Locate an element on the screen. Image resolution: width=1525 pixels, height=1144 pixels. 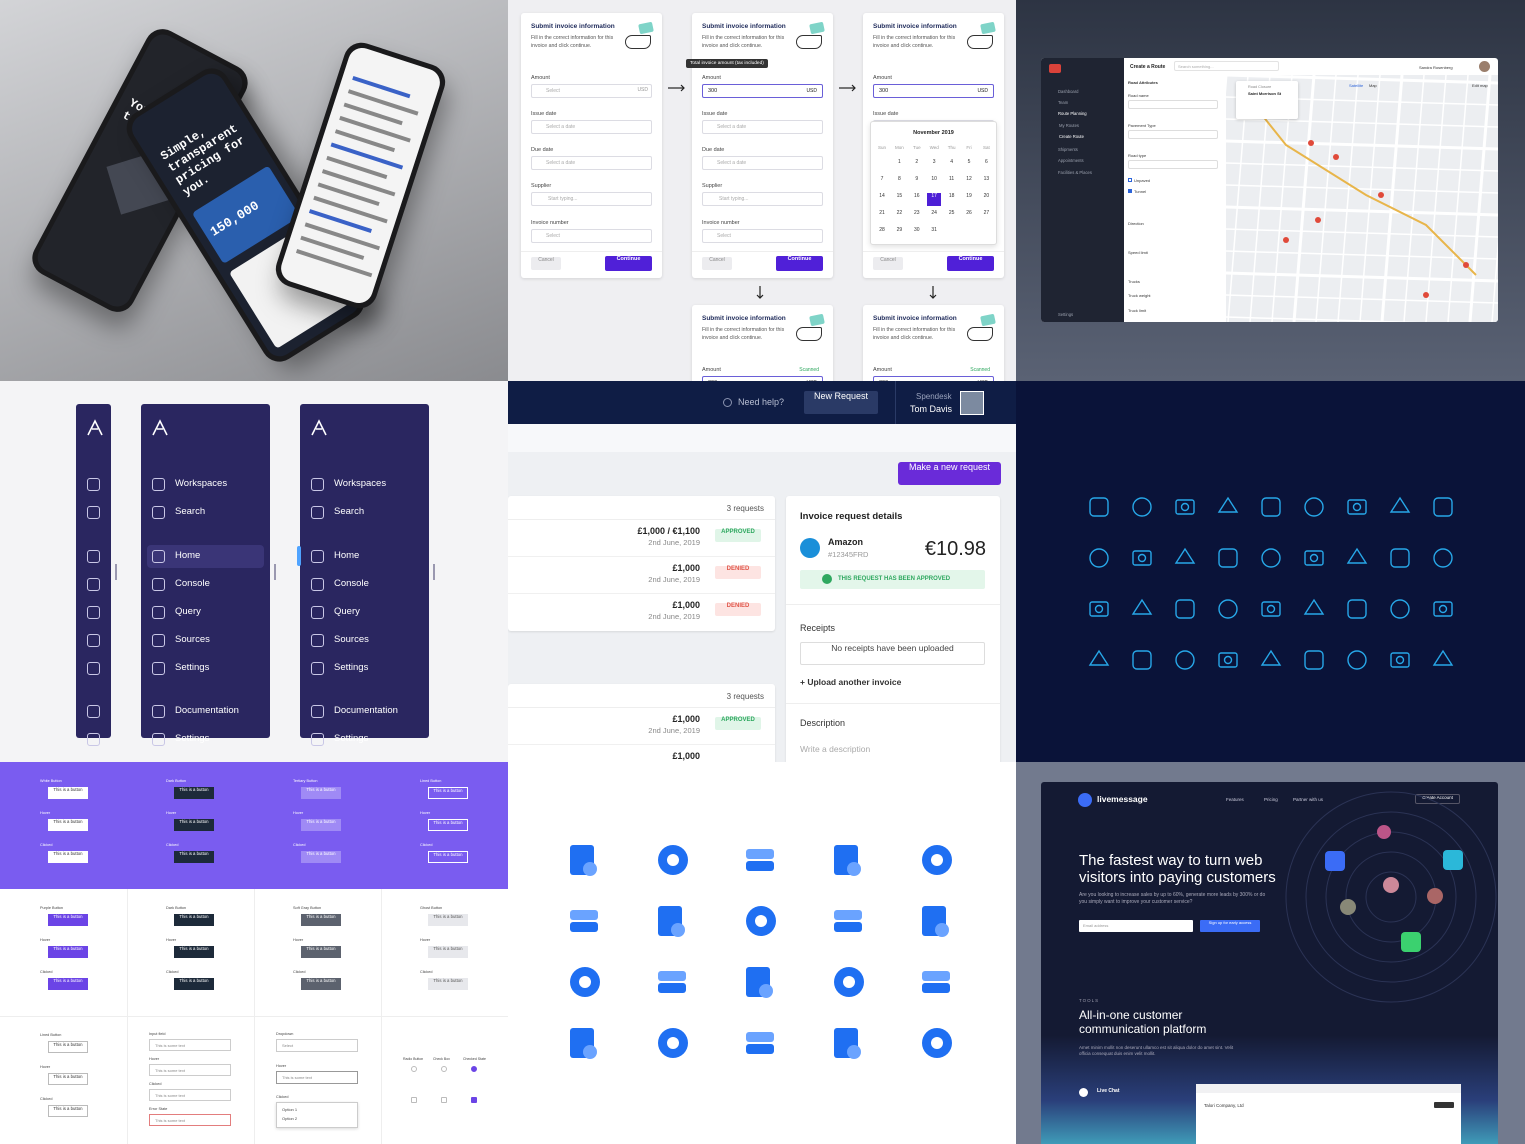
nav-label: Query is located at coordinates (188, 611).